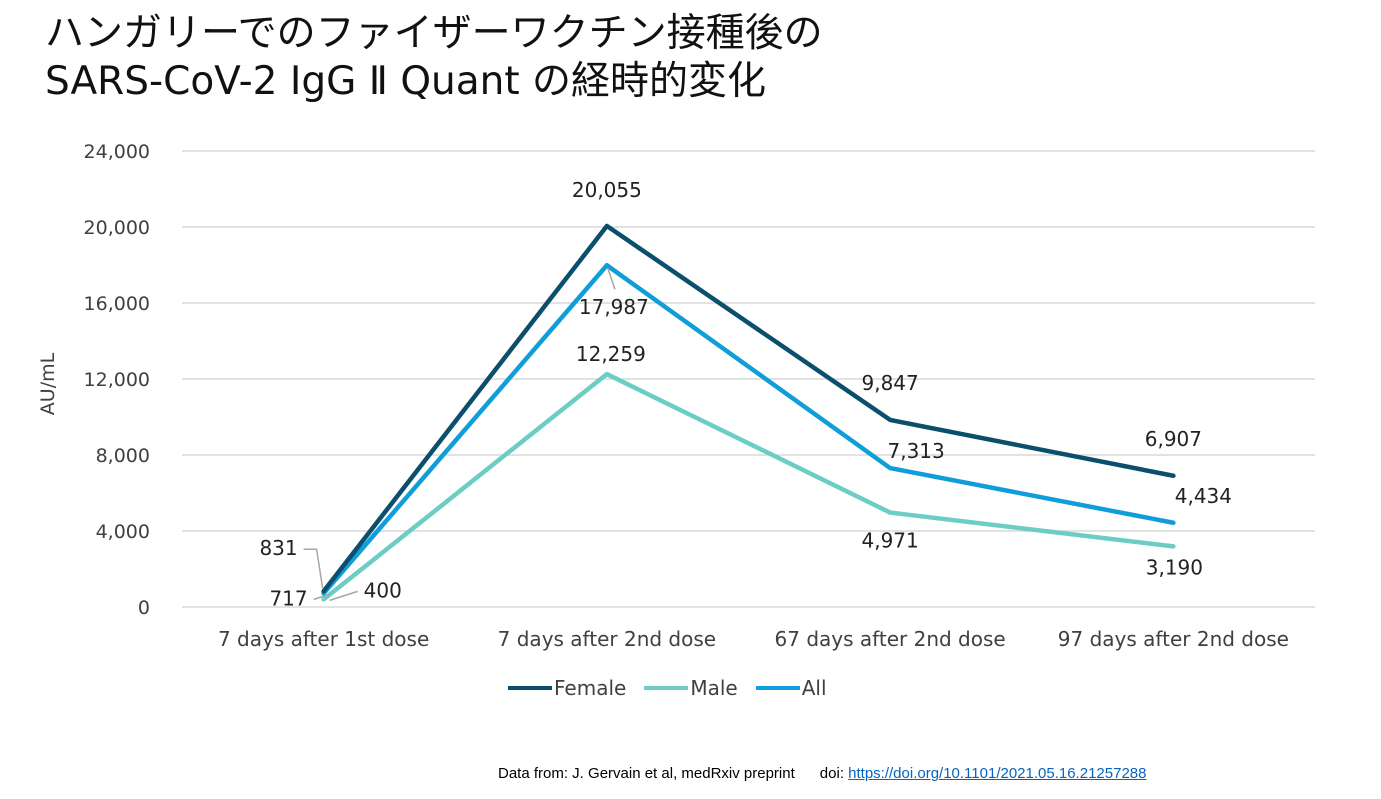  Describe the element at coordinates (890, 639) in the screenshot. I see `x-tick-label: 67 days after 2nd dose` at that location.